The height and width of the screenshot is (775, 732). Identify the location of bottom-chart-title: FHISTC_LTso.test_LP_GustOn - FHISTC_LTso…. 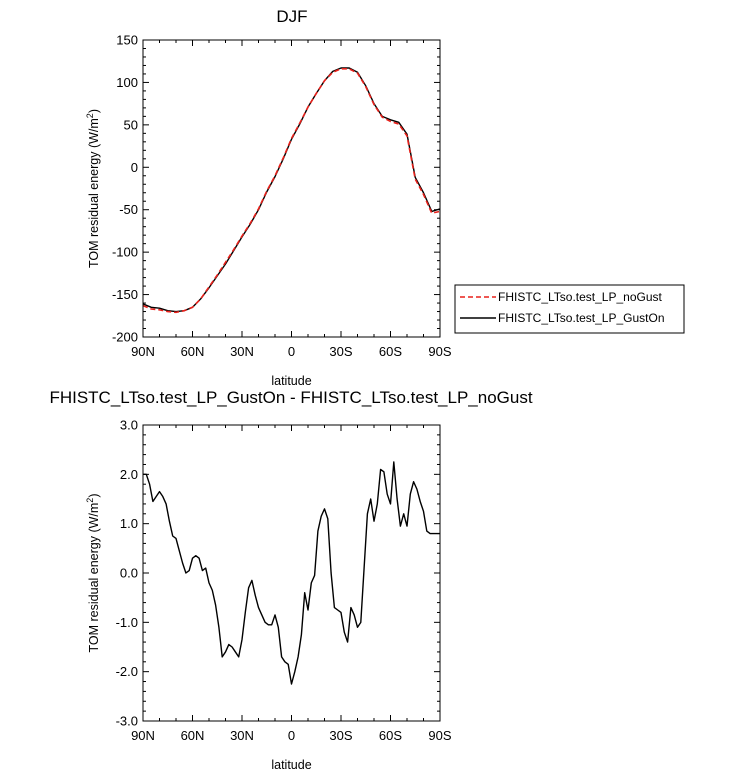
(290, 397).